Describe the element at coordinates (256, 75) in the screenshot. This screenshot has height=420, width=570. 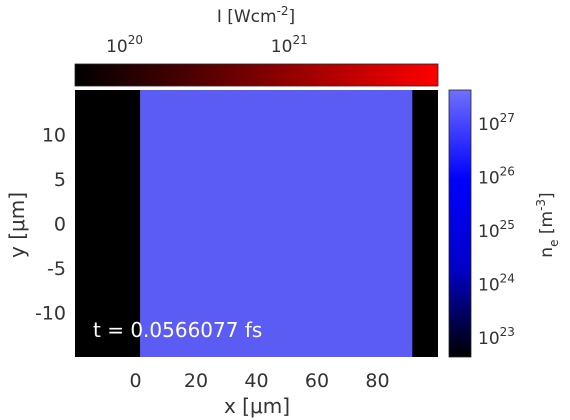
I see `intensity-colorbar-bar` at that location.